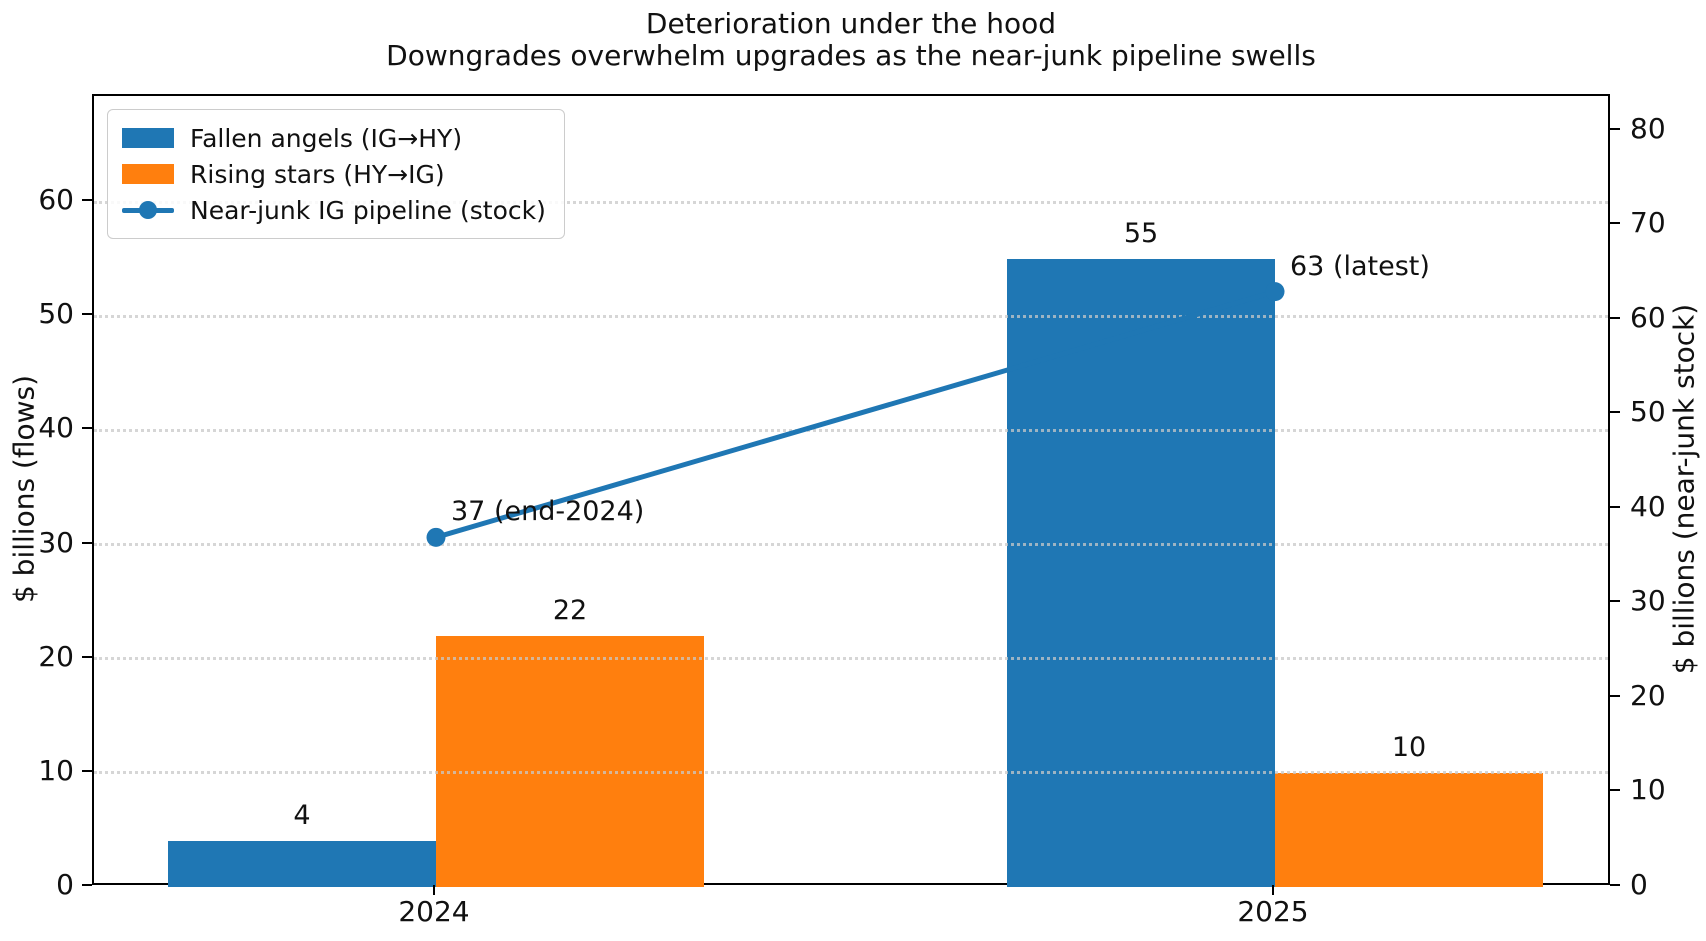 This screenshot has width=1706, height=941. I want to click on left-tick-label-60: 60, so click(56, 200).